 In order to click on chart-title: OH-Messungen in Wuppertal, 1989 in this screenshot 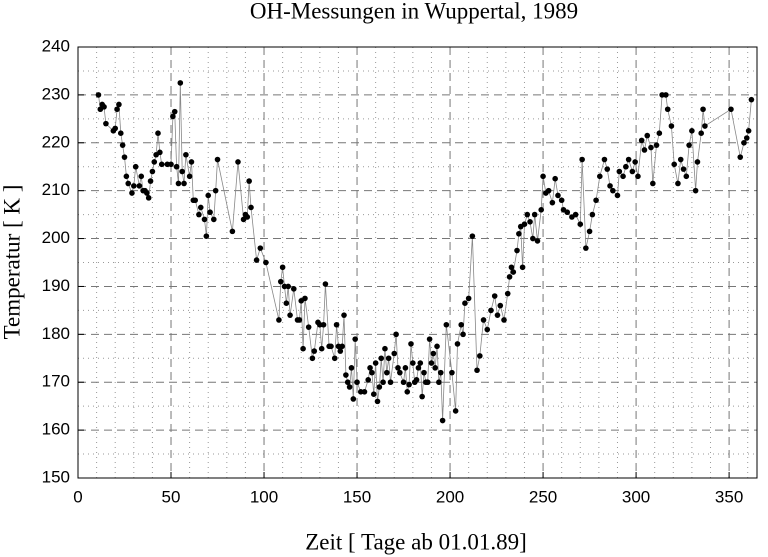, I will do `click(414, 11)`.